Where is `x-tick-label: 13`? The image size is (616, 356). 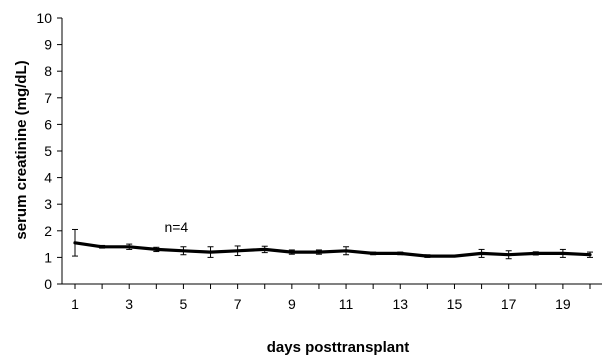
x-tick-label: 13 is located at coordinates (400, 304).